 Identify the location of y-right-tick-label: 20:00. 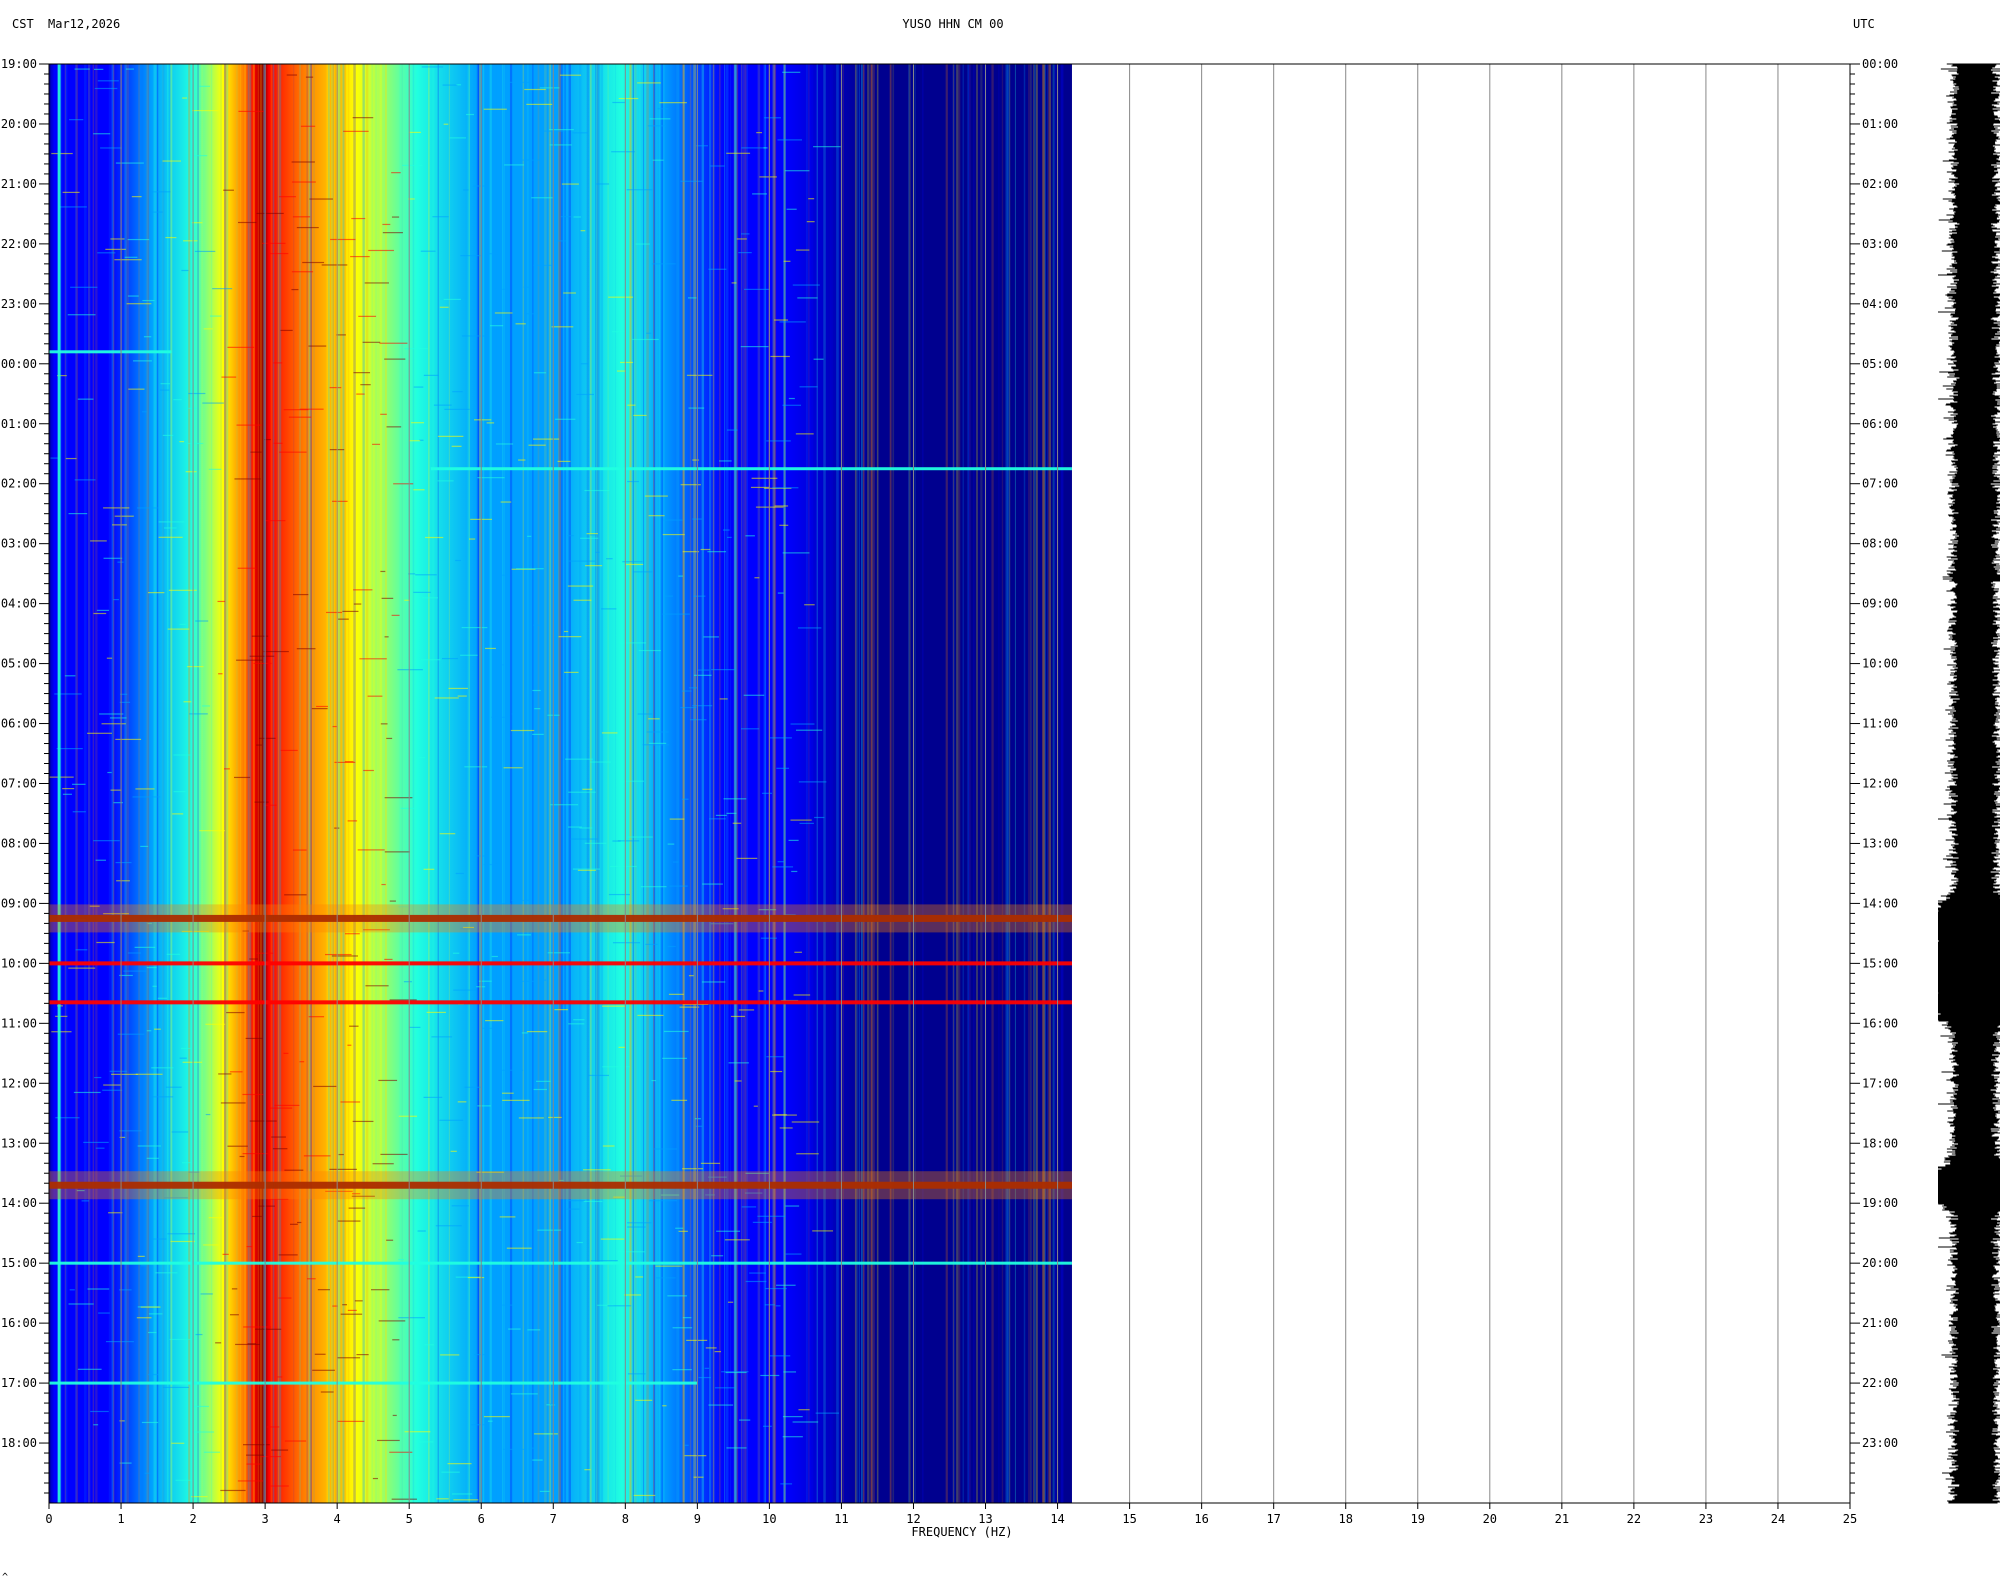
(1880, 1263).